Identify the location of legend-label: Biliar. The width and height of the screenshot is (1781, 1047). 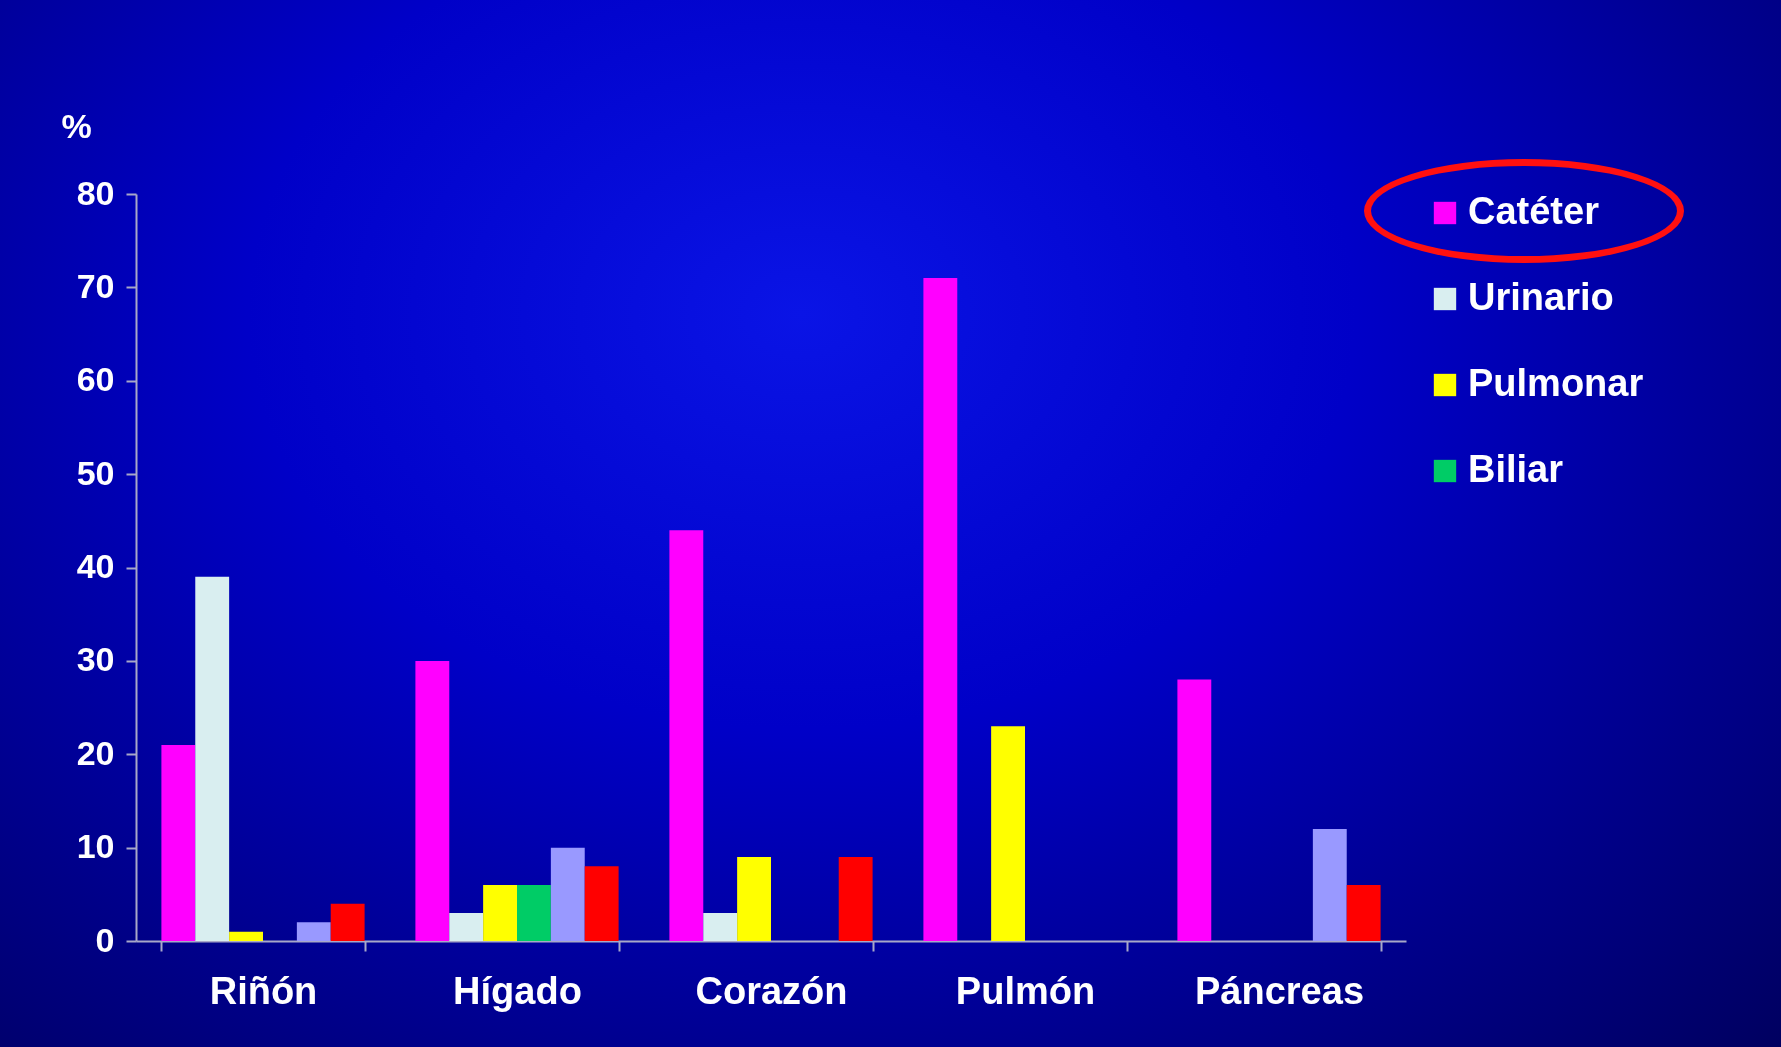
(1516, 469).